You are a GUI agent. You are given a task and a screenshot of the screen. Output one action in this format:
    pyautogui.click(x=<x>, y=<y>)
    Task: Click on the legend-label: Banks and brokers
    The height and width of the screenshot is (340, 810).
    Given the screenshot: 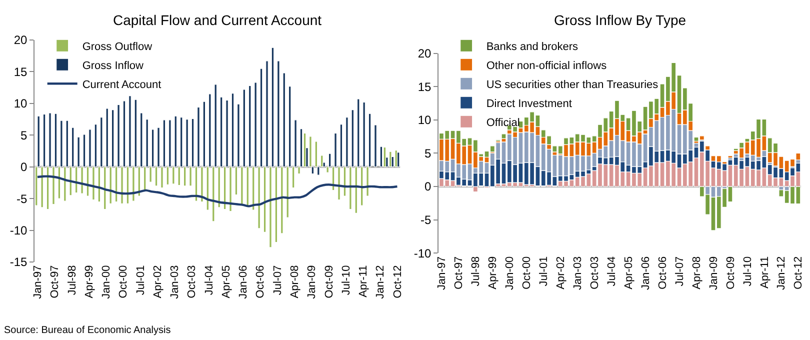 What is the action you would take?
    pyautogui.click(x=532, y=46)
    